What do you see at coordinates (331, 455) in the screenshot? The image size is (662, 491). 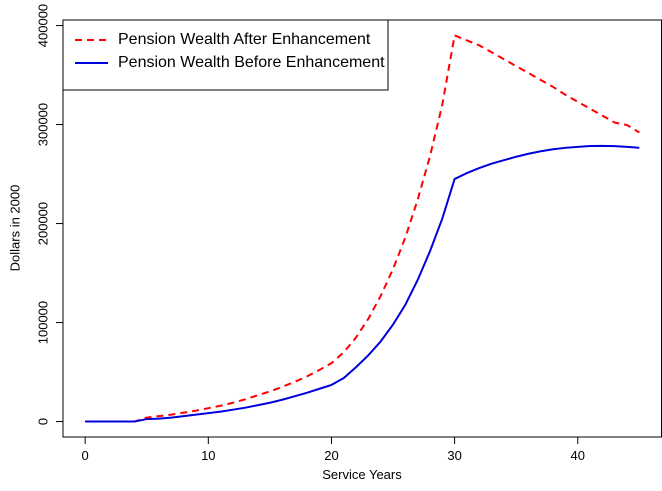 I see `x-tick-label: 20` at bounding box center [331, 455].